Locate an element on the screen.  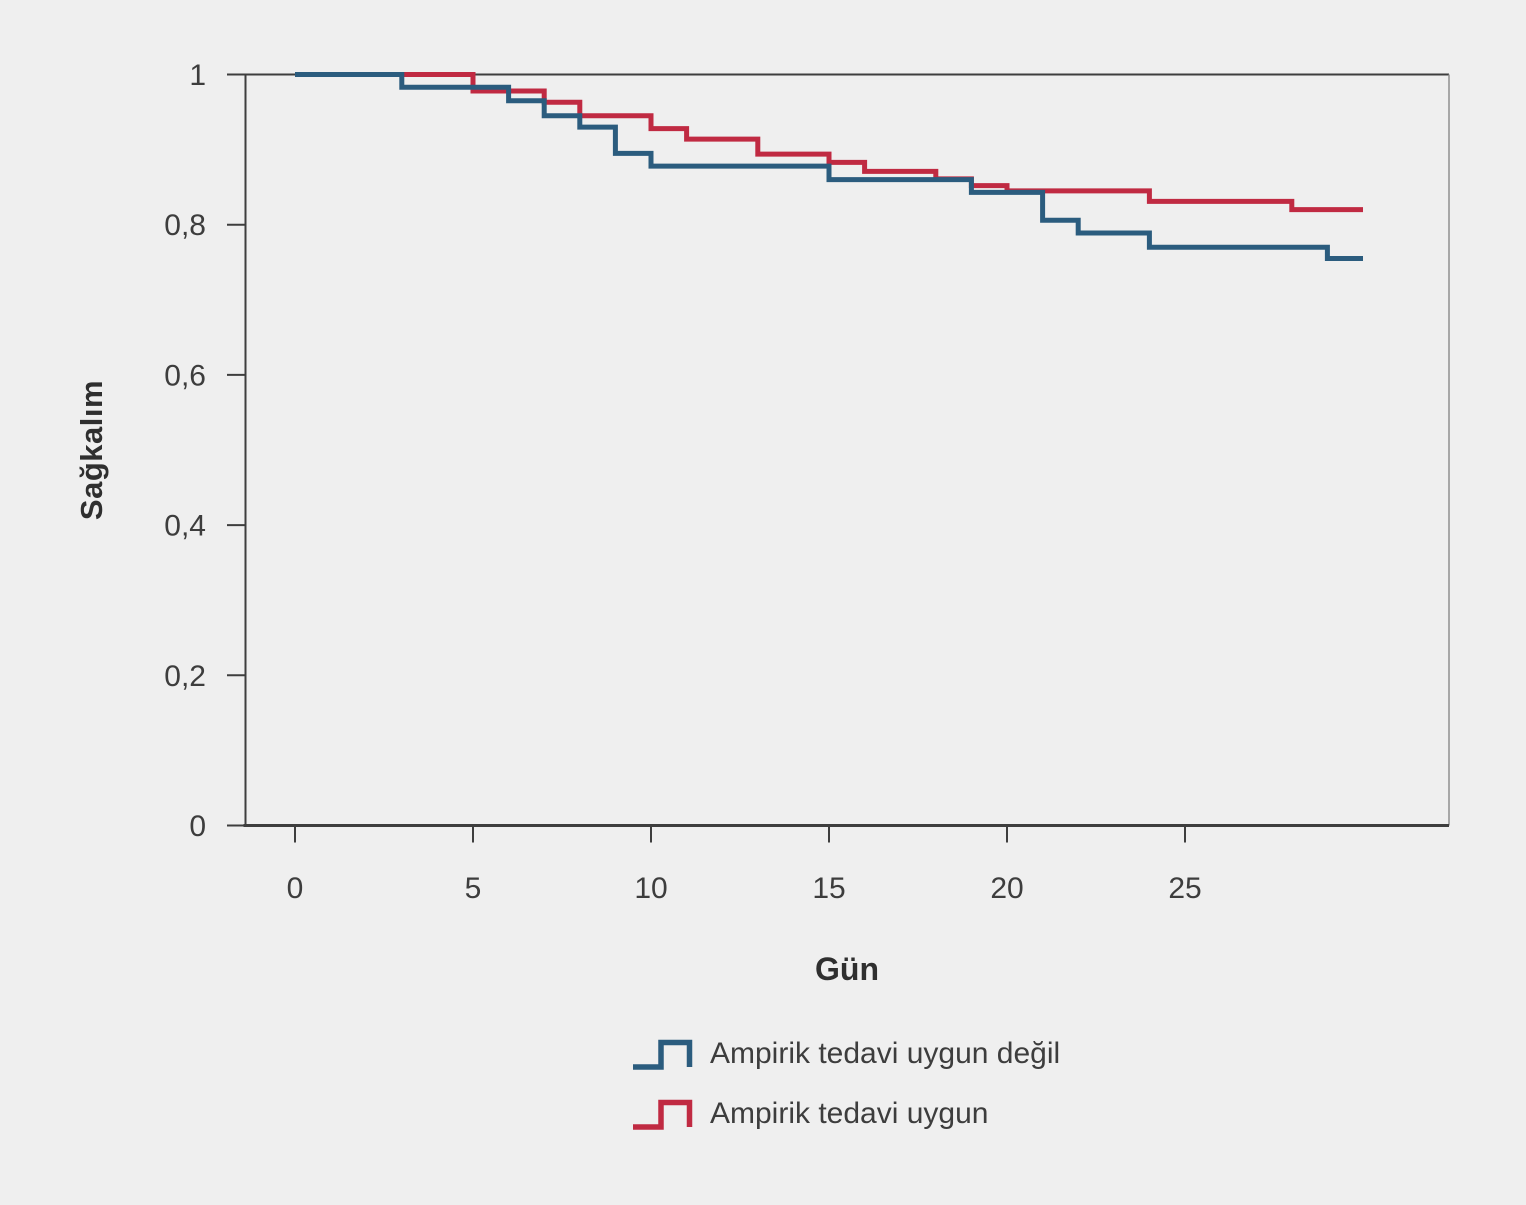
y-tick-label-3: 0,4 is located at coordinates (185, 526).